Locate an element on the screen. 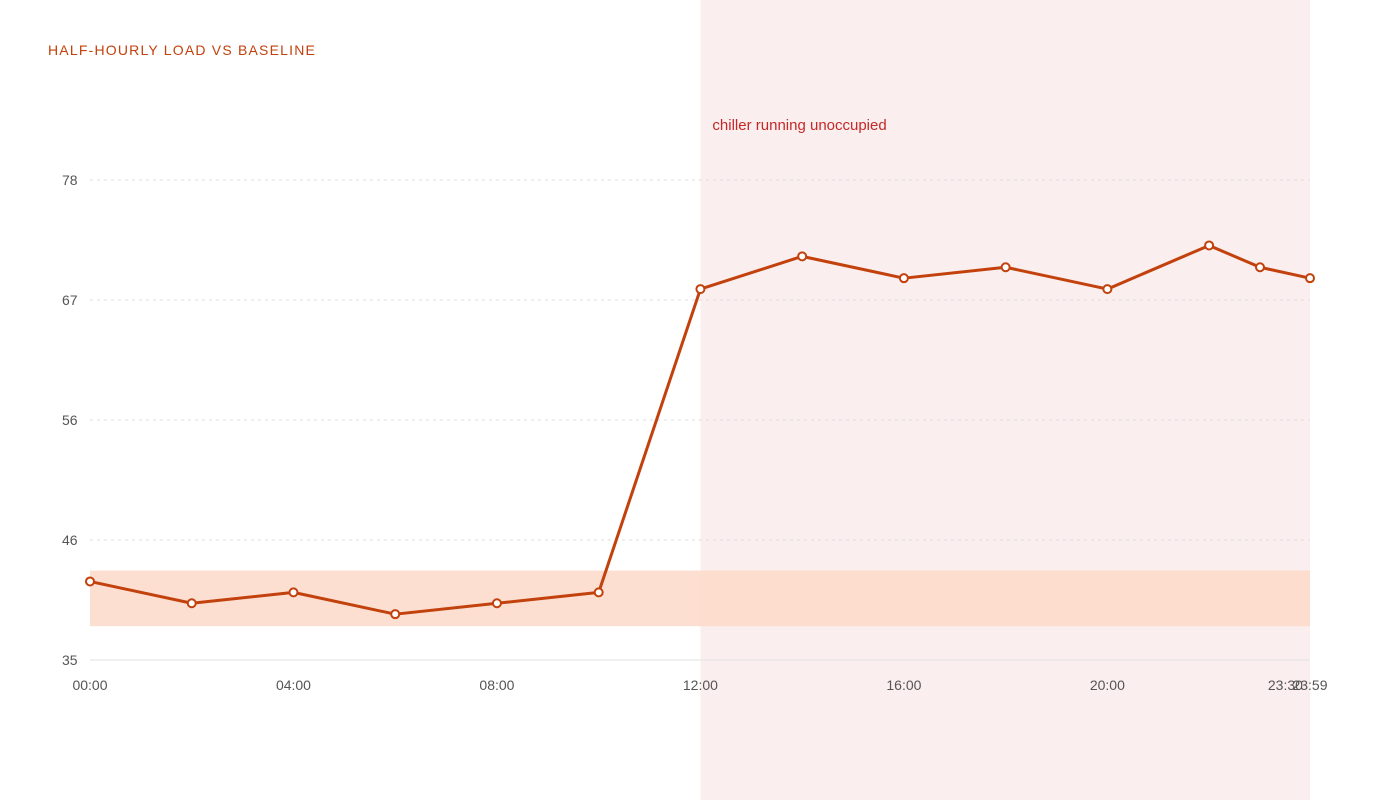 This screenshot has width=1400, height=800. y-tick-label: 56 is located at coordinates (70, 420).